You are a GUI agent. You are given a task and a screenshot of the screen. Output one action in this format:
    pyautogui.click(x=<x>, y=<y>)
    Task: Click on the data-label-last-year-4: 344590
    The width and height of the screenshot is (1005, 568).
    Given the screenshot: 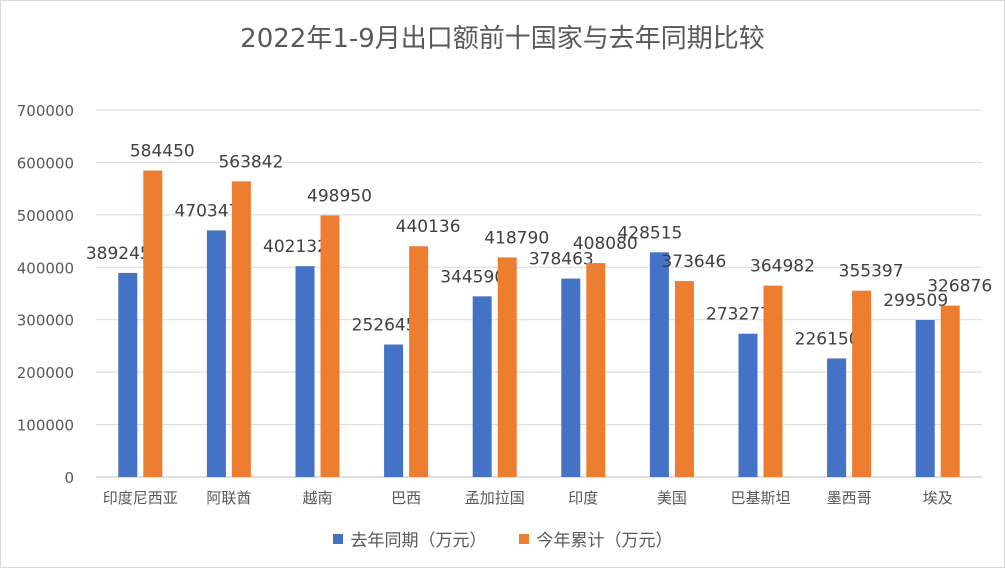 What is the action you would take?
    pyautogui.click(x=472, y=277)
    